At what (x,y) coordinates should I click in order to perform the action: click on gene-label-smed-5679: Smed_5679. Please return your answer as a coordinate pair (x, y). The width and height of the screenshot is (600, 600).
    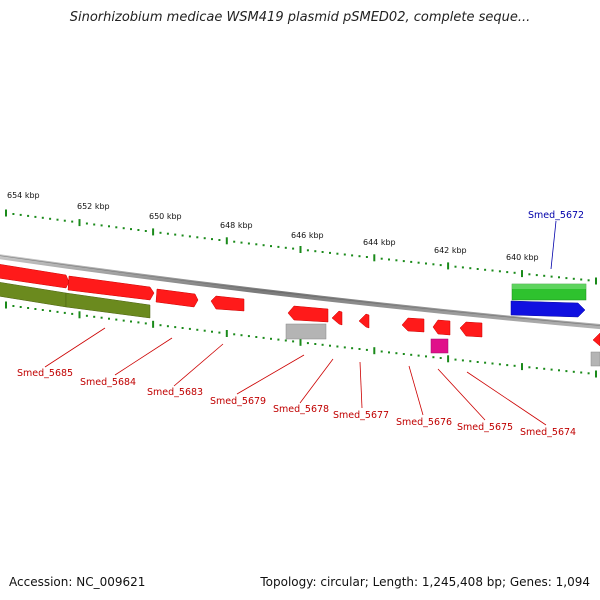
    Looking at the image, I should click on (238, 401).